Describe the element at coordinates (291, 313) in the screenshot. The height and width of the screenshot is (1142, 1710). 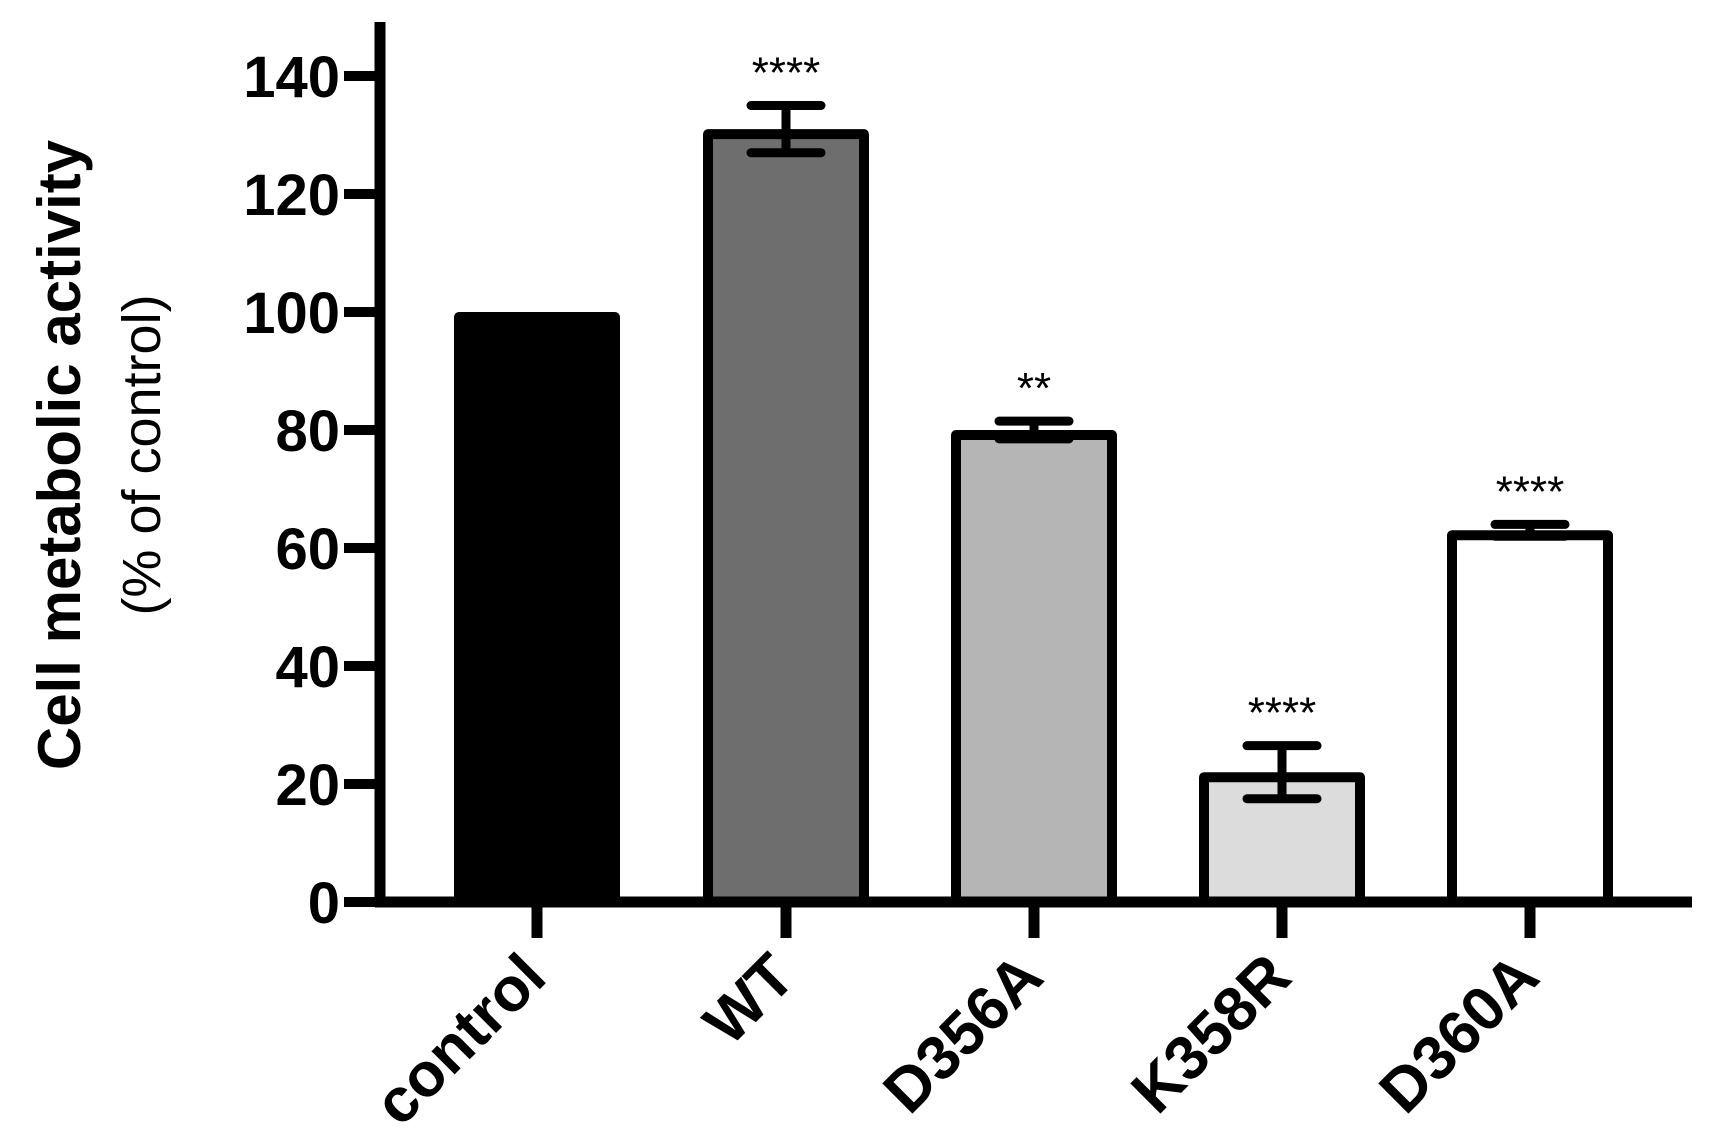
I see `y-tick-label: 100` at that location.